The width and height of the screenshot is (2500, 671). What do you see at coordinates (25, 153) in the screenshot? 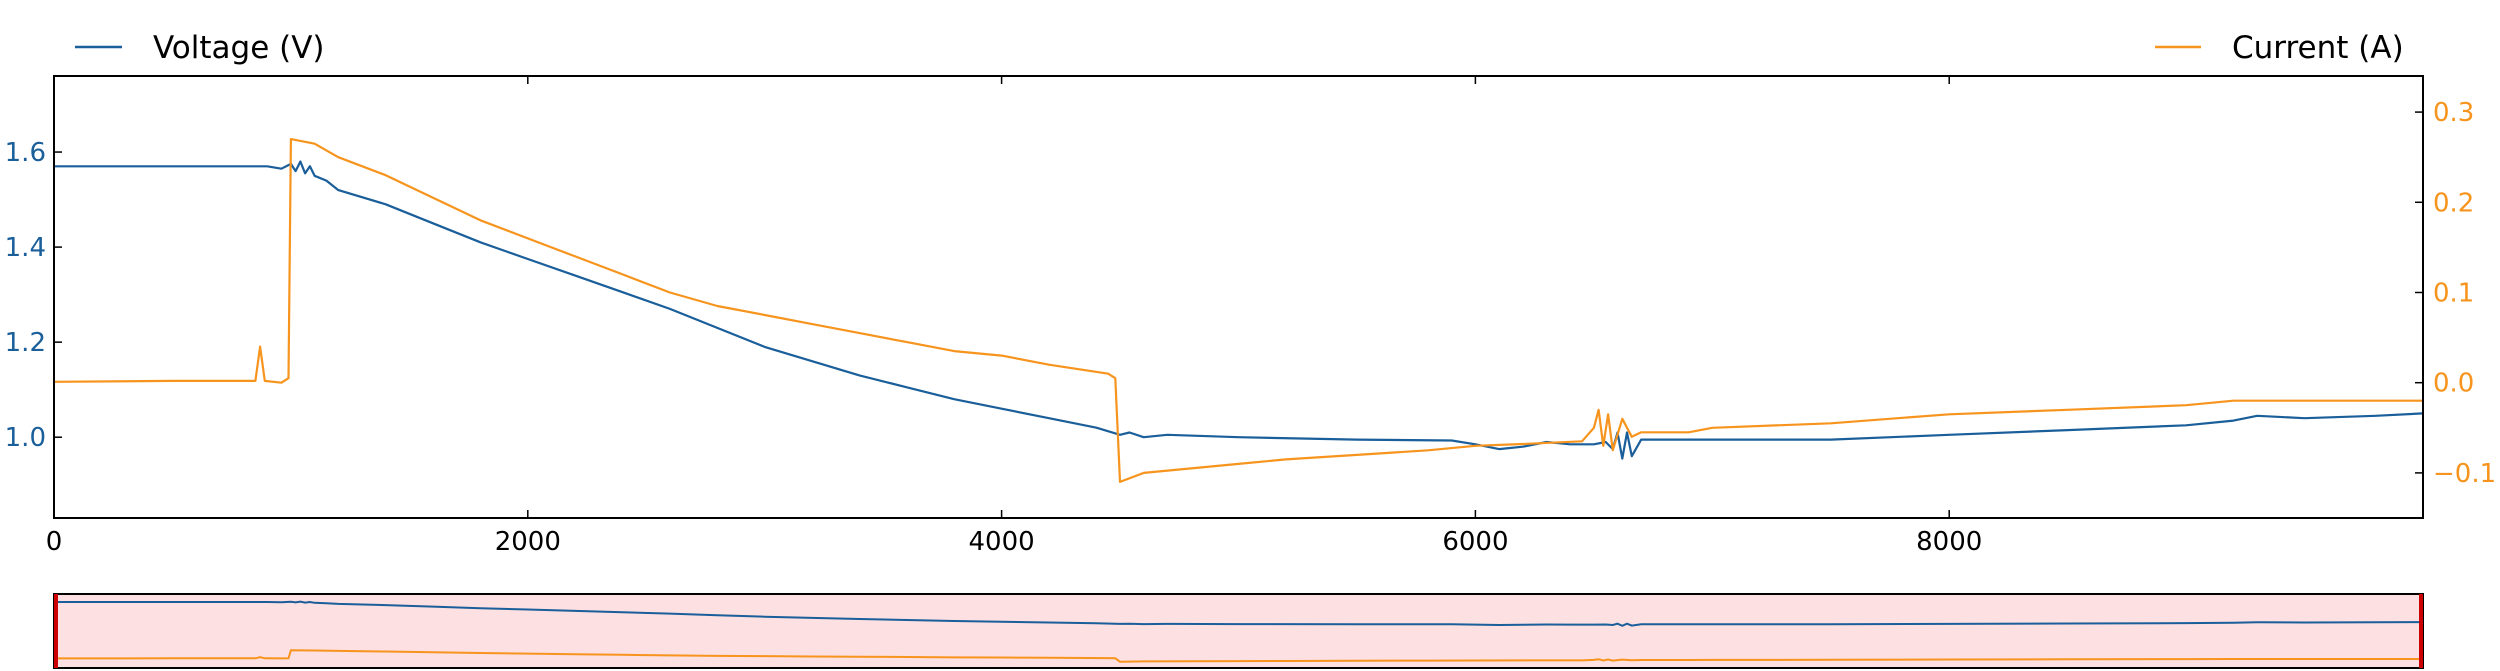
I see `y-left-tick-label: 1.6` at bounding box center [25, 153].